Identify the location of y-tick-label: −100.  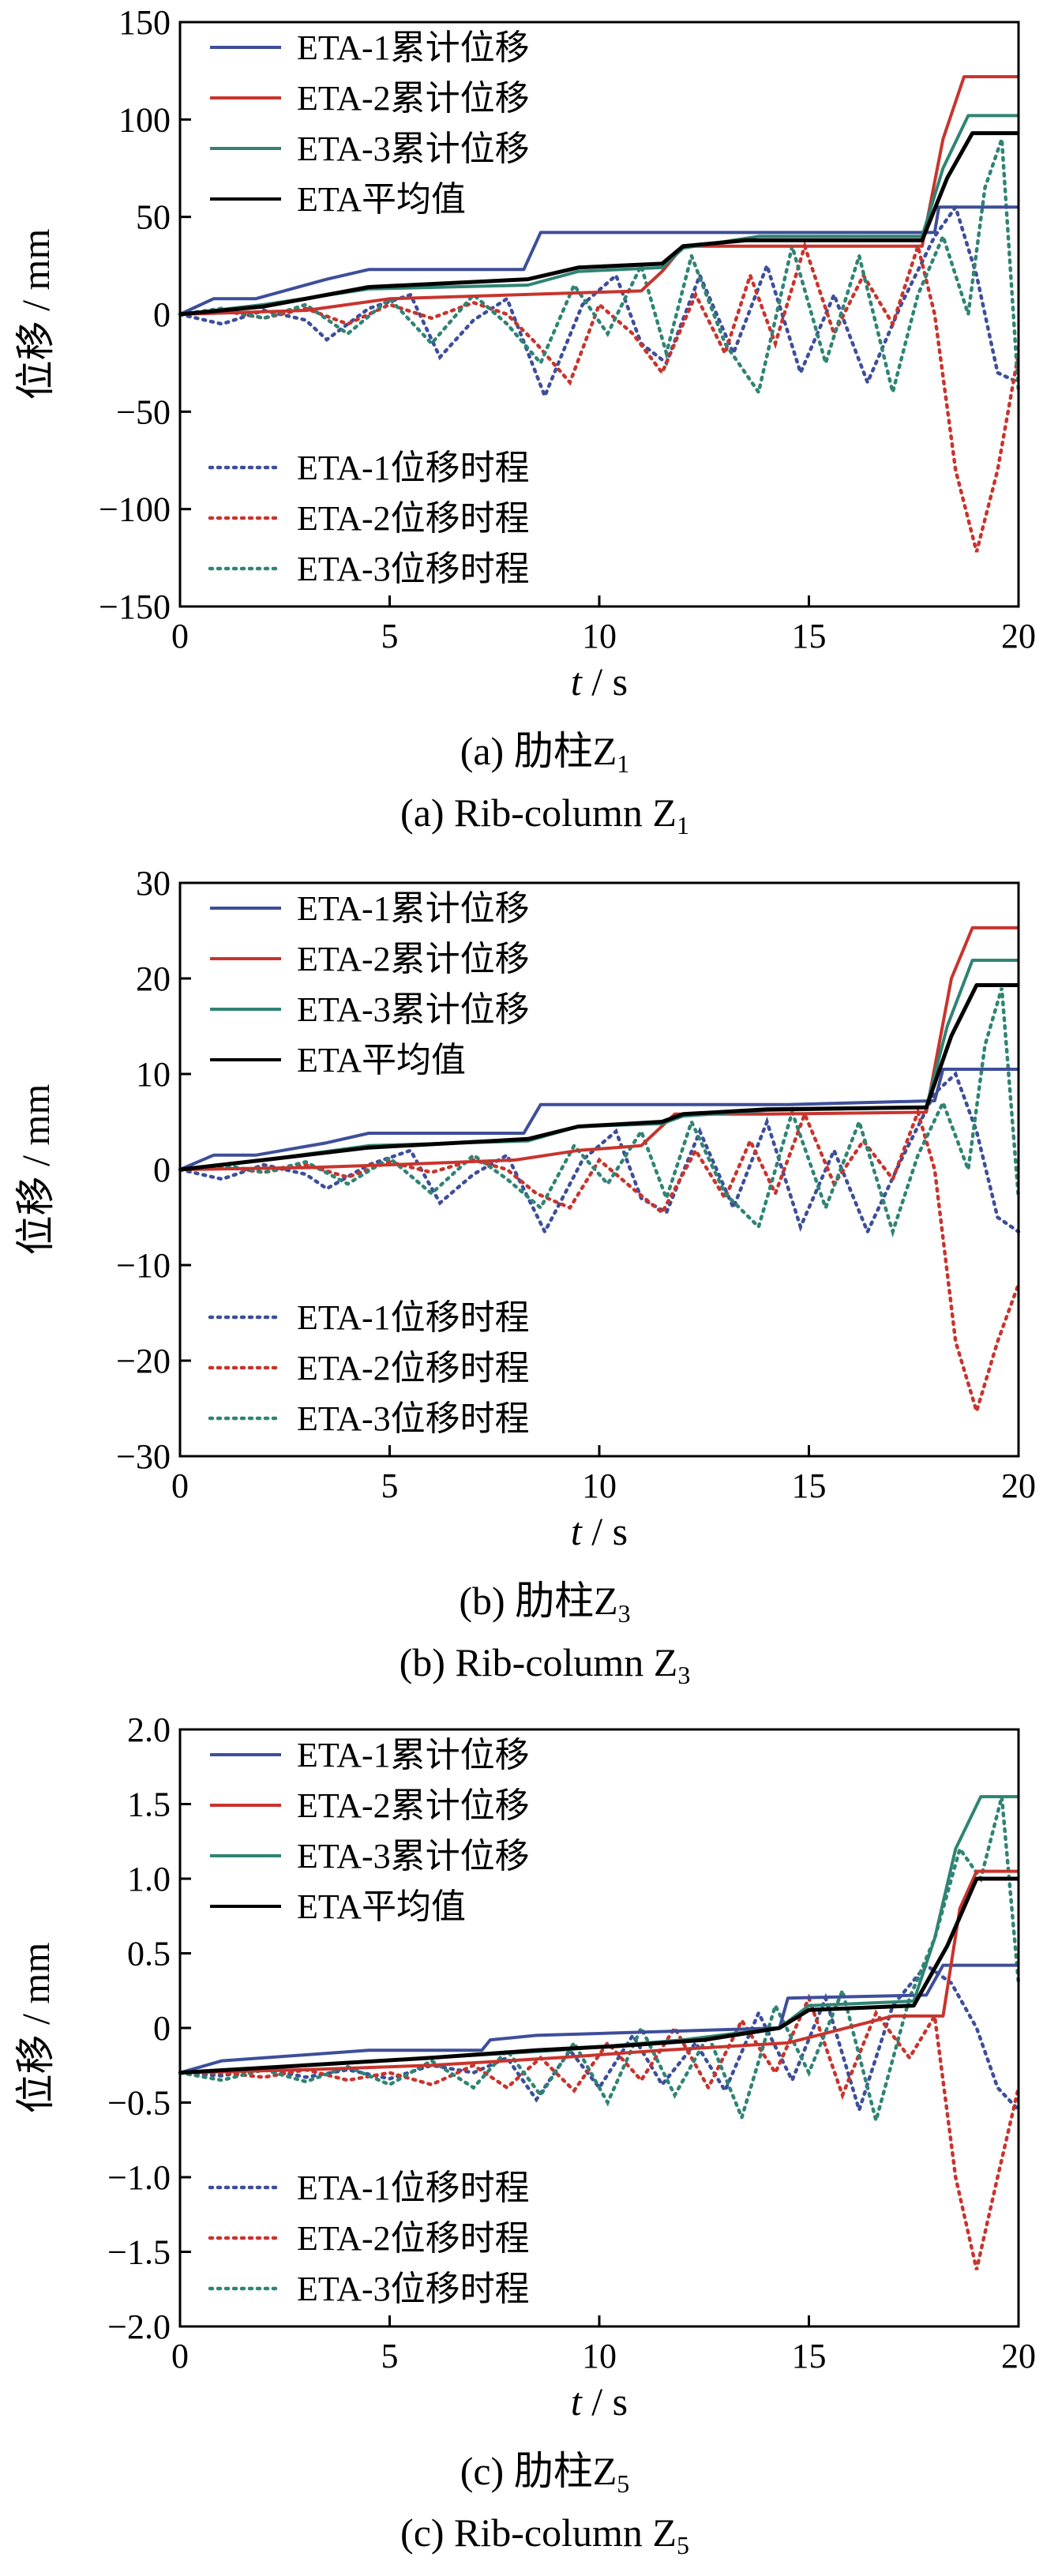
(135, 509).